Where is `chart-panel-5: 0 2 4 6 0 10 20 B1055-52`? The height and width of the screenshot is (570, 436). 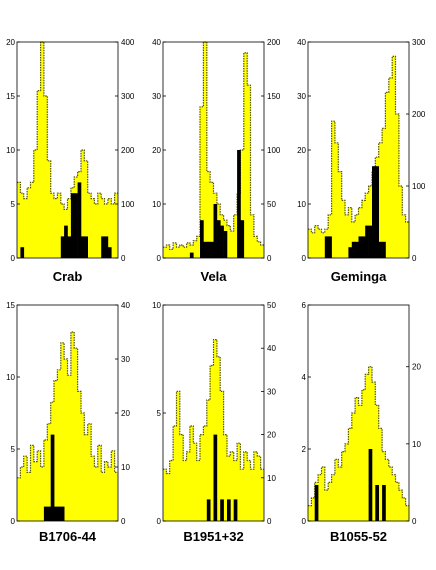 chart-panel-5: 0 2 4 6 0 10 20 B1055-52 is located at coordinates (362, 422).